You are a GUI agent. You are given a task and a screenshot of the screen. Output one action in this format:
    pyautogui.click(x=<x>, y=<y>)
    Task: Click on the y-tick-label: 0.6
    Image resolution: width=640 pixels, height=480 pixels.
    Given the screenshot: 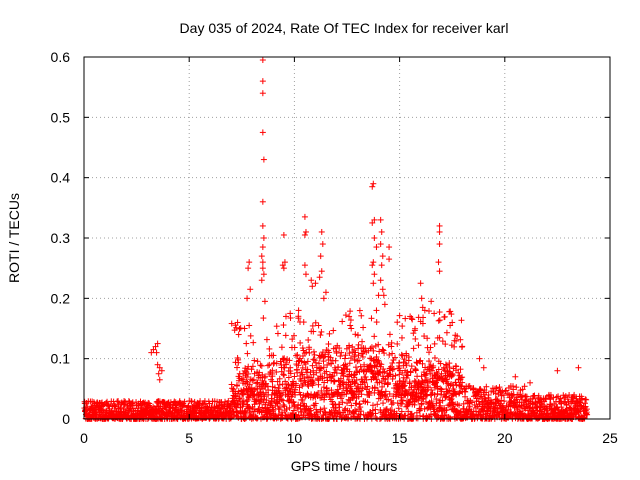 What is the action you would take?
    pyautogui.click(x=61, y=57)
    